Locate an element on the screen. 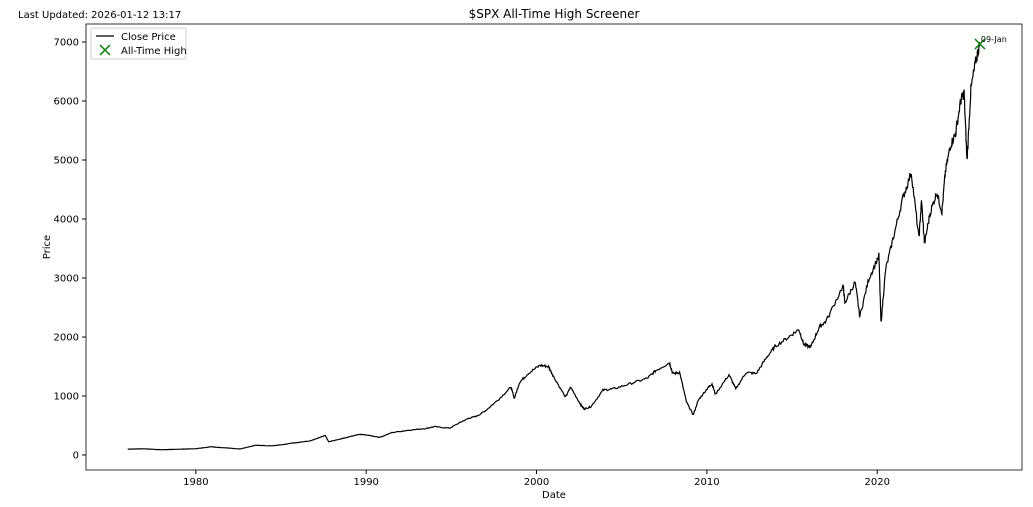 The height and width of the screenshot is (507, 1033). x-tick-label: 2000 is located at coordinates (536, 482).